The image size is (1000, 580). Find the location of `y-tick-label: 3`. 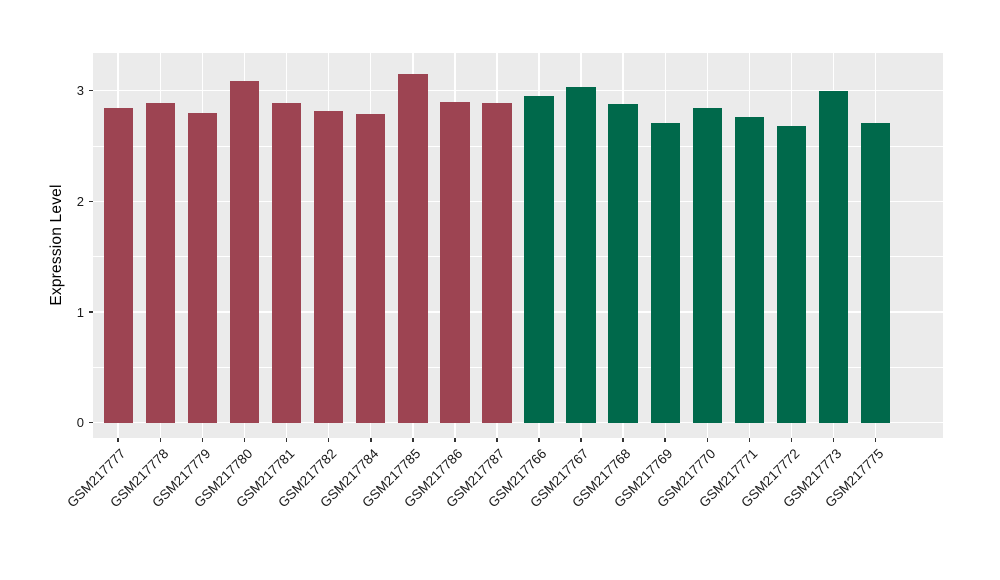

y-tick-label: 3 is located at coordinates (80, 91).